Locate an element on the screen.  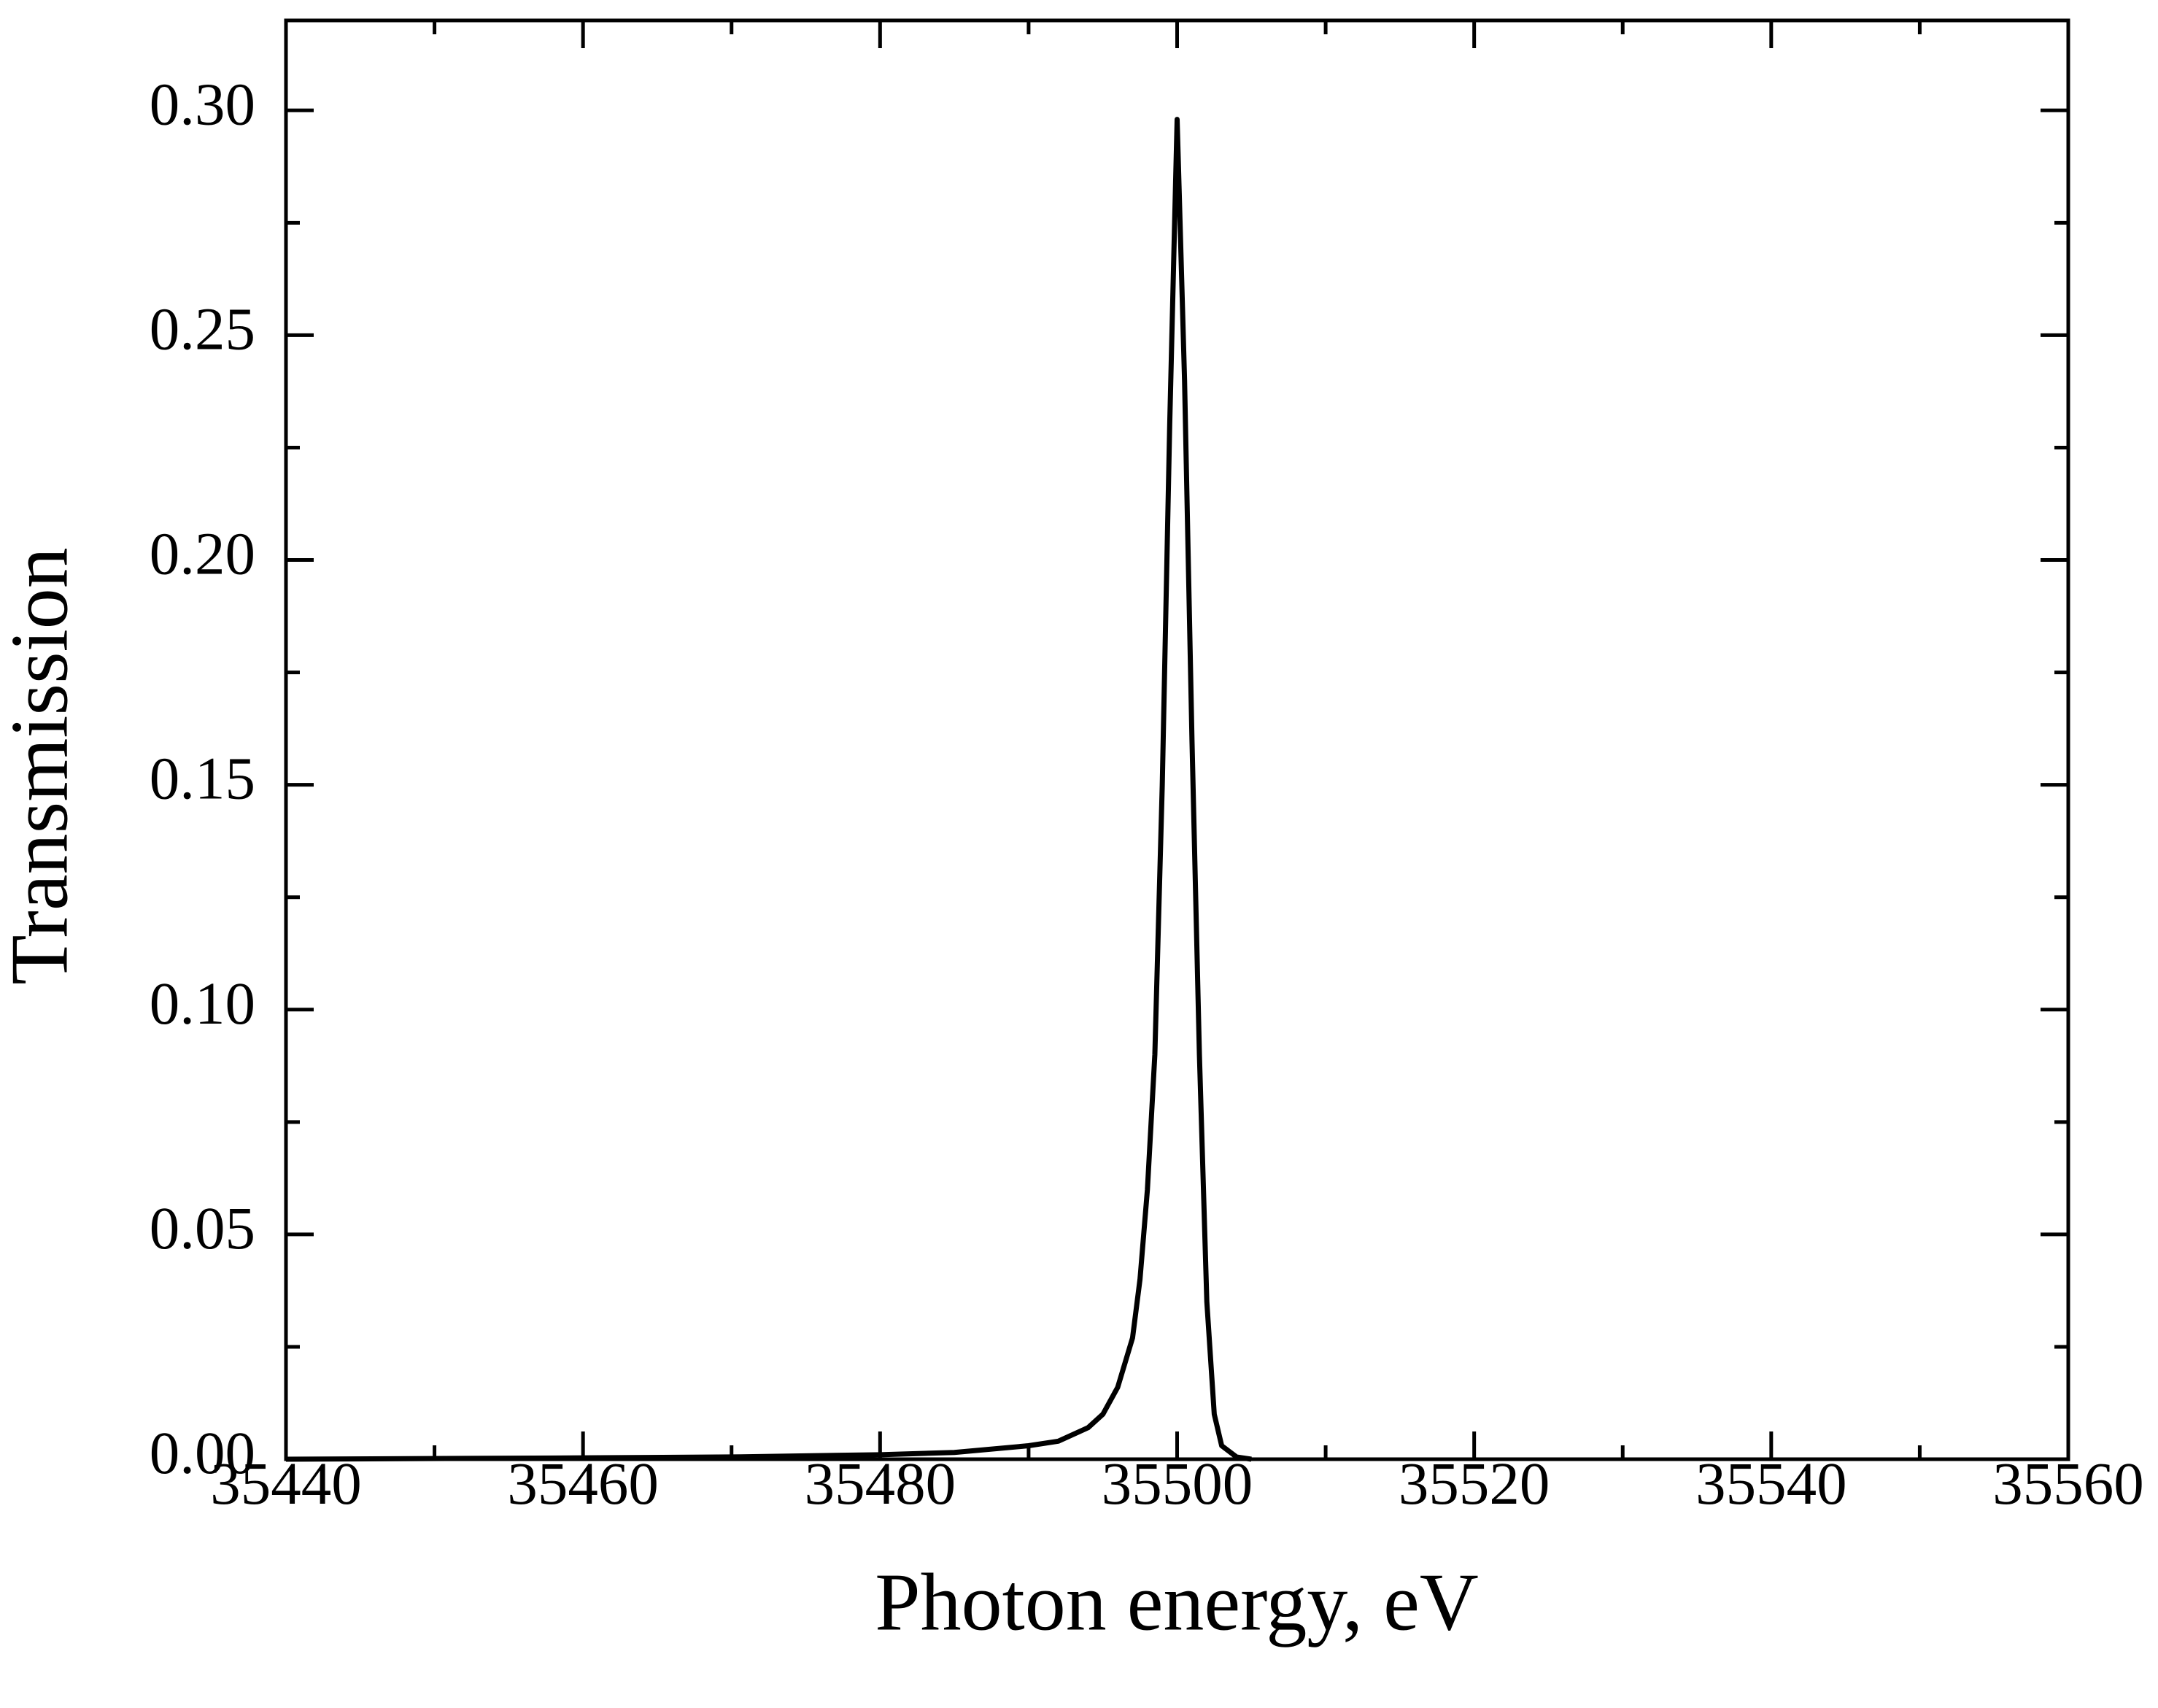
y-tick-label: 0.15 is located at coordinates (202, 778).